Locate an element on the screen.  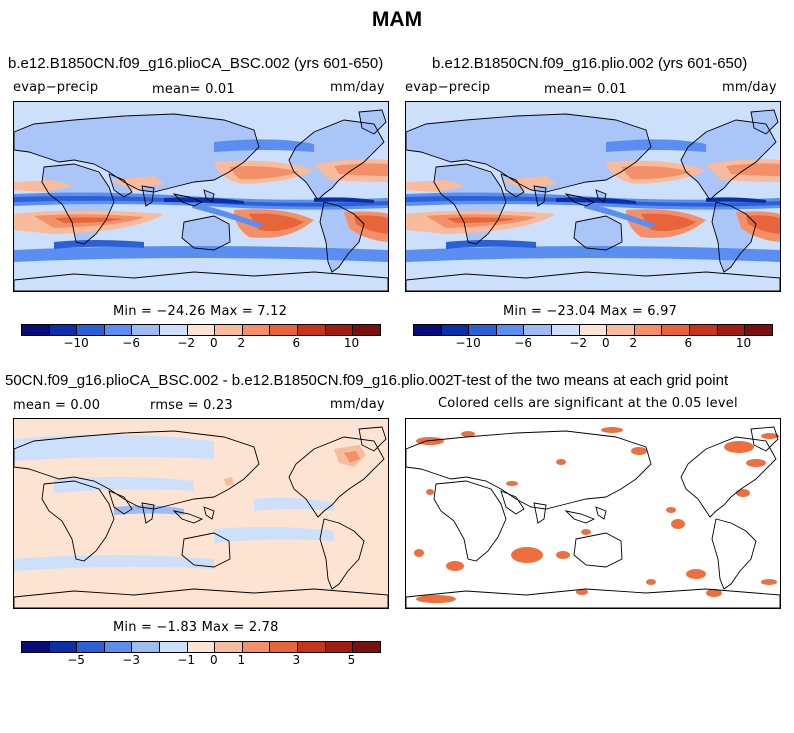
colorbar-tick-label: −3 is located at coordinates (131, 660).